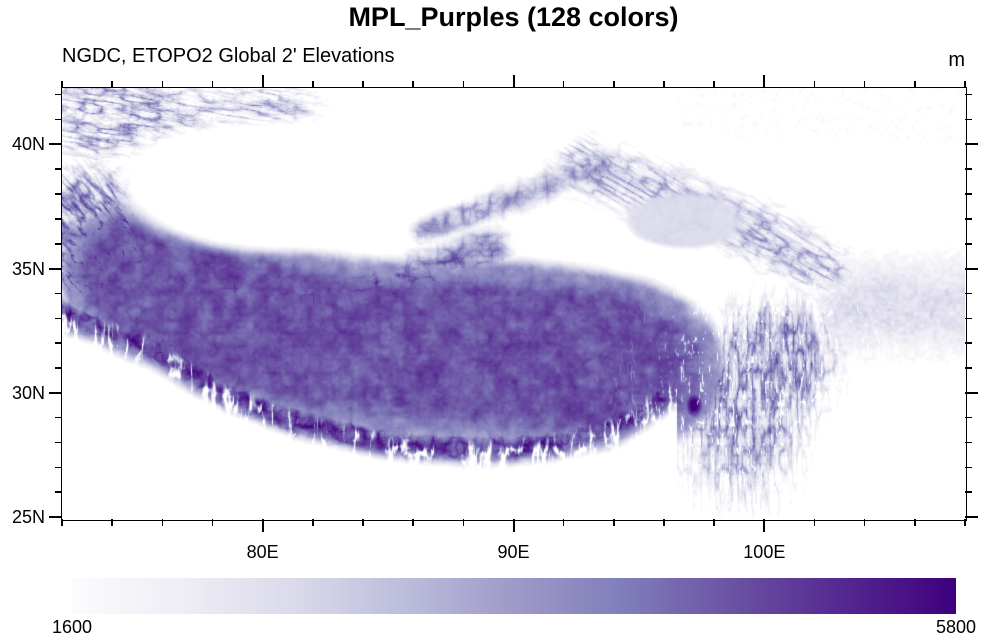  What do you see at coordinates (28, 392) in the screenshot?
I see `y-tick-label: 30N` at bounding box center [28, 392].